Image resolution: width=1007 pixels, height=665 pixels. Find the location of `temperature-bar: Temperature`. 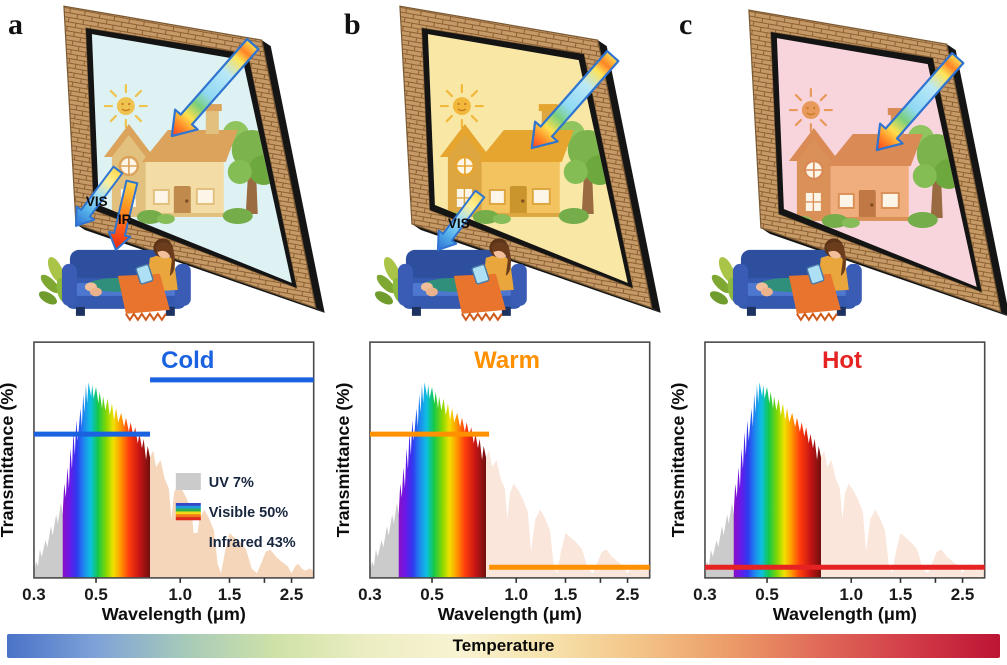

temperature-bar: Temperature is located at coordinates (503, 646).